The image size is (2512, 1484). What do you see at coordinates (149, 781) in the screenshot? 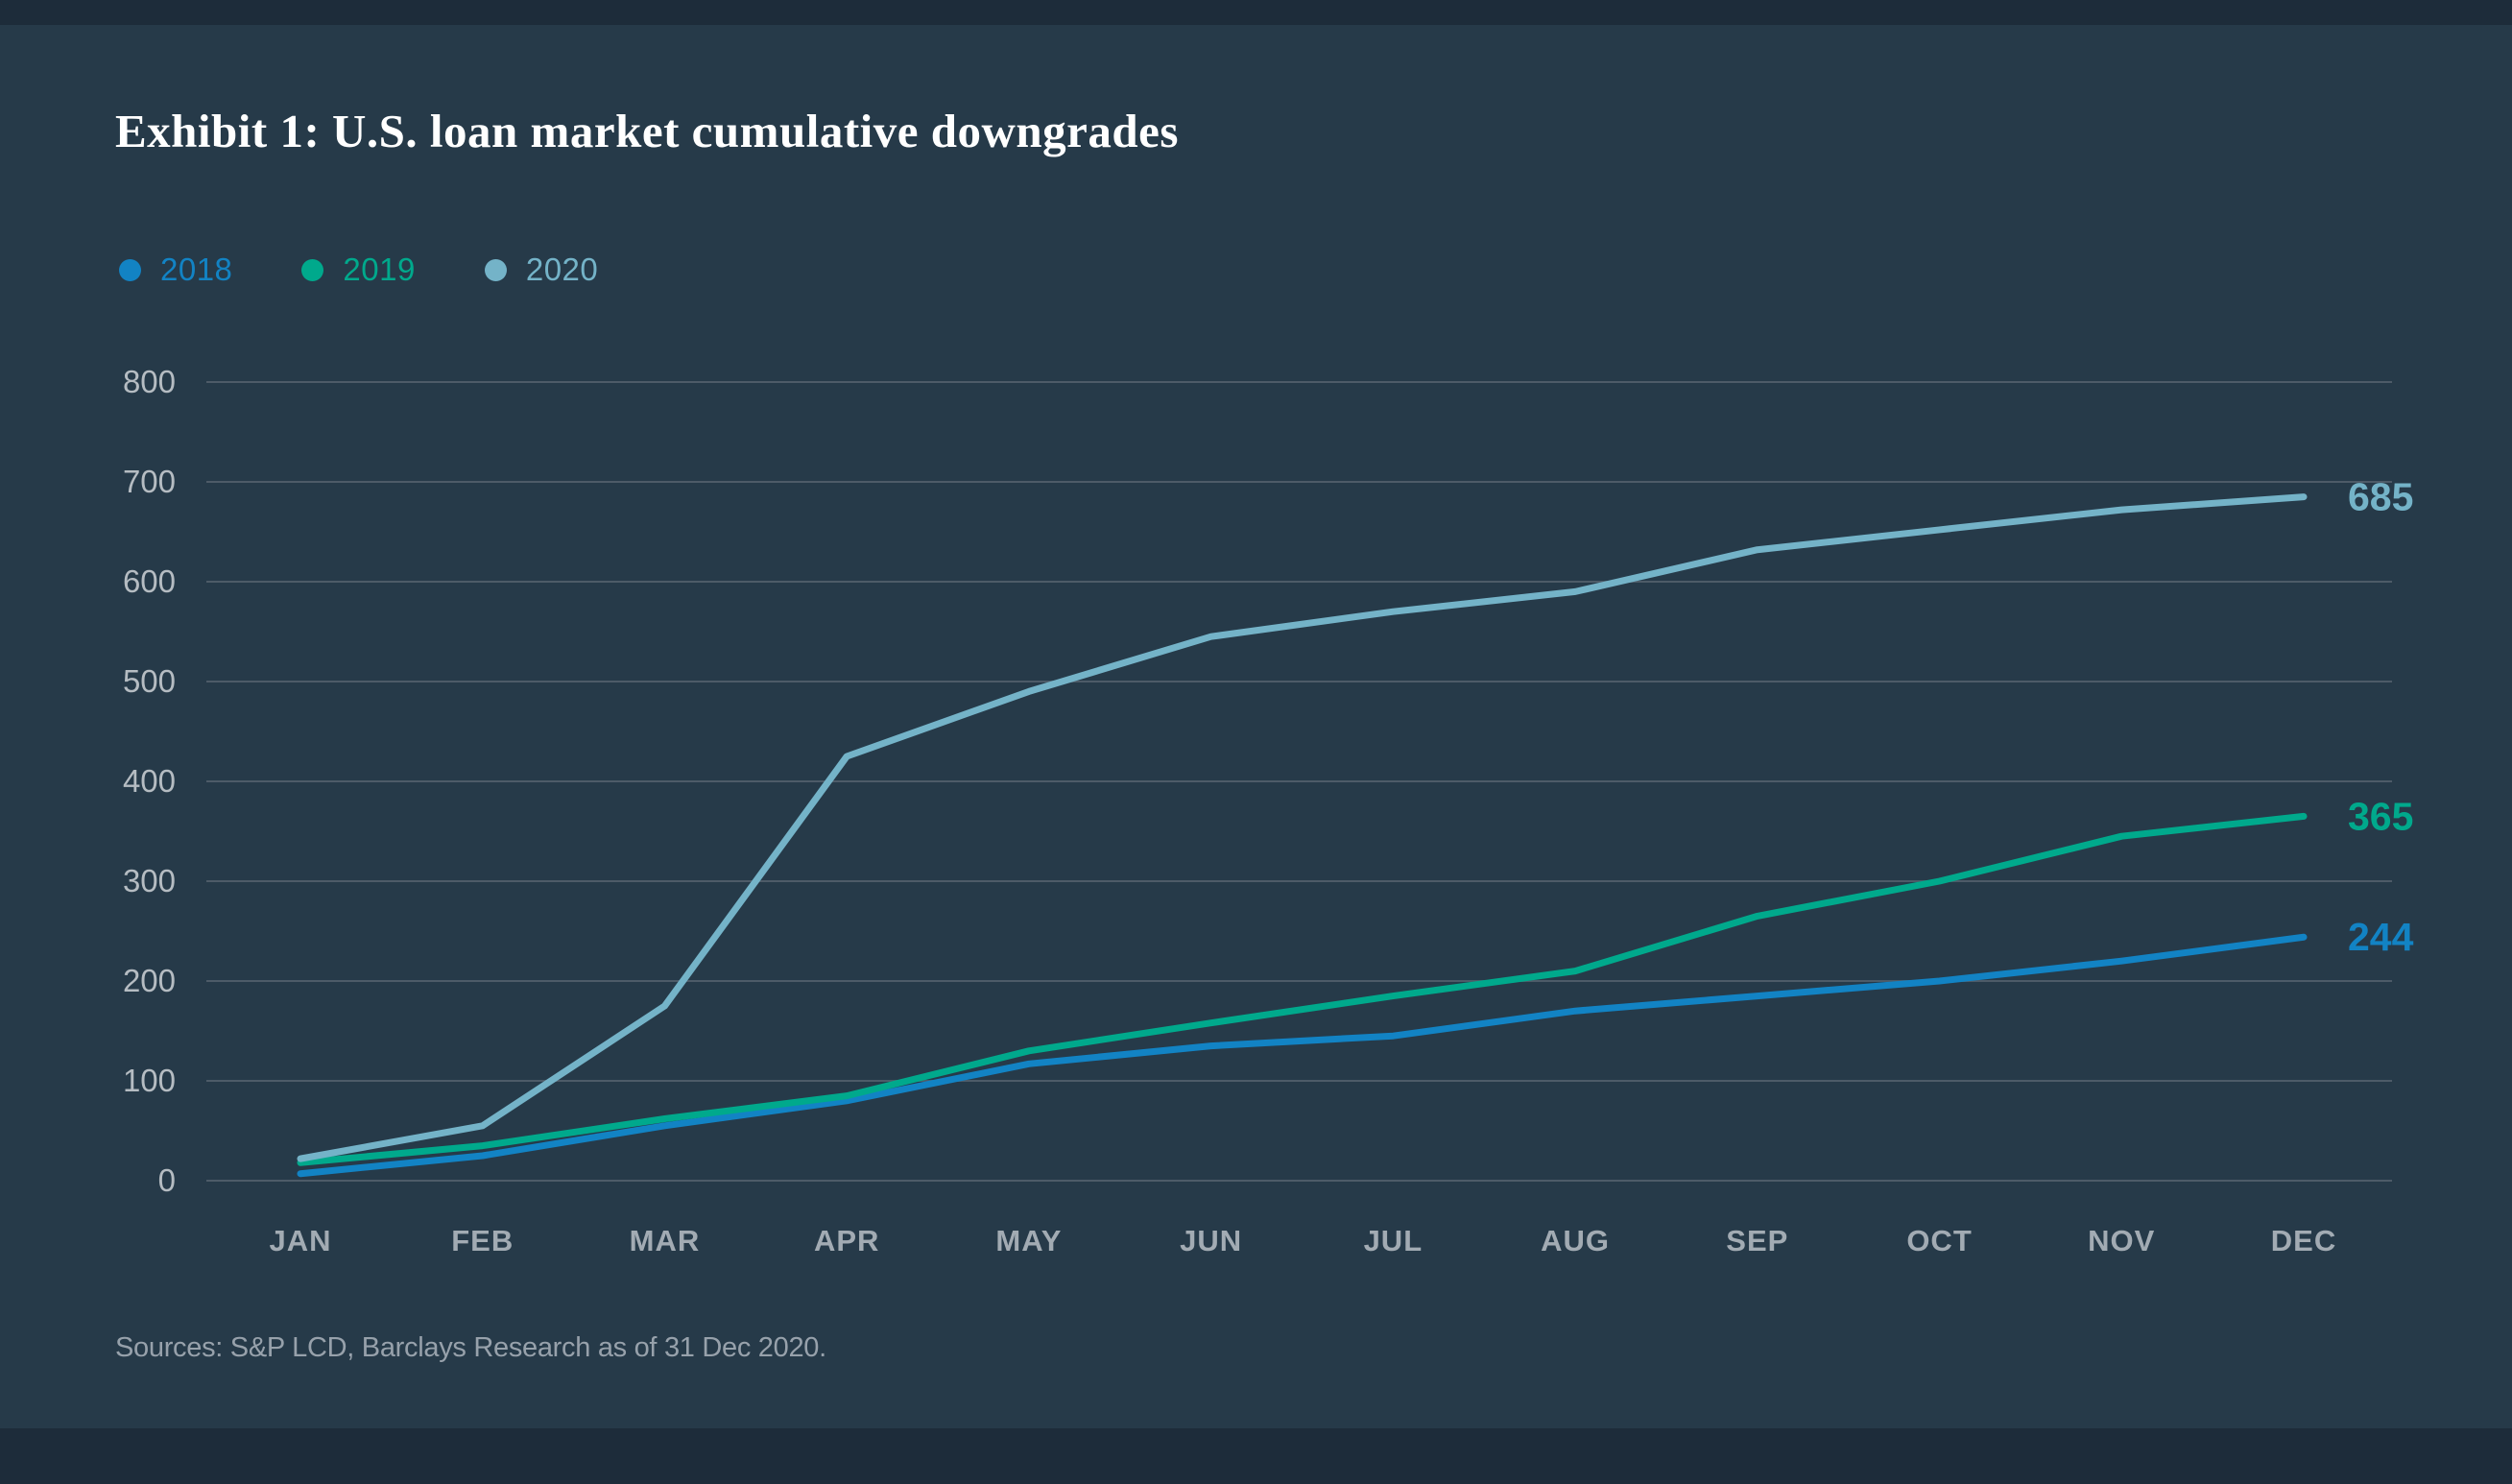
I see `y-axis-label: 400` at bounding box center [149, 781].